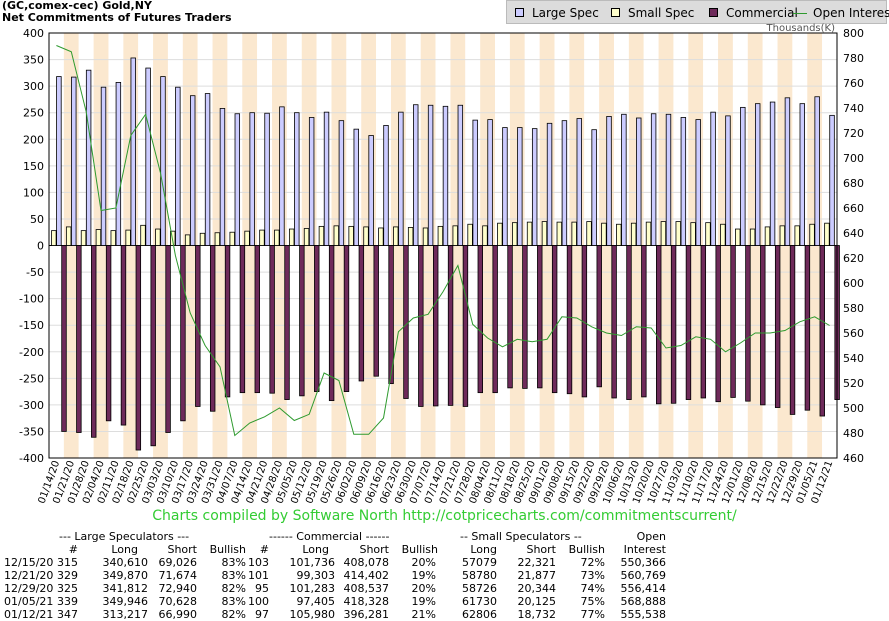 The height and width of the screenshot is (621, 889). Describe the element at coordinates (29, 575) in the screenshot. I see `row-date: 12/21/20` at that location.